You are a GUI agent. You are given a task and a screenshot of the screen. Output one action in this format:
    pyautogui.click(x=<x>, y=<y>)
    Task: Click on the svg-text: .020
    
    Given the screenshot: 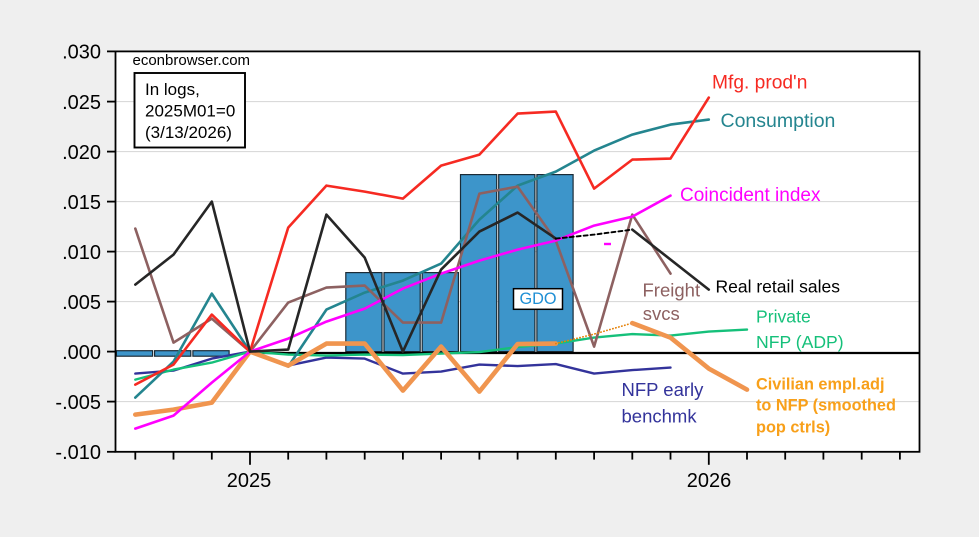 What is the action you would take?
    pyautogui.click(x=81, y=153)
    